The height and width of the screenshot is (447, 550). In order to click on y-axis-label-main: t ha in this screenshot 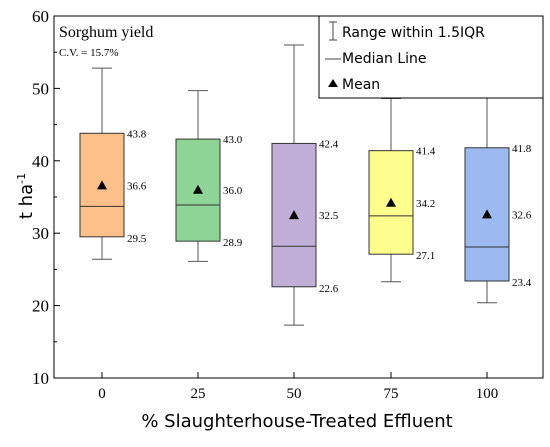, I will do `click(26, 201)`.